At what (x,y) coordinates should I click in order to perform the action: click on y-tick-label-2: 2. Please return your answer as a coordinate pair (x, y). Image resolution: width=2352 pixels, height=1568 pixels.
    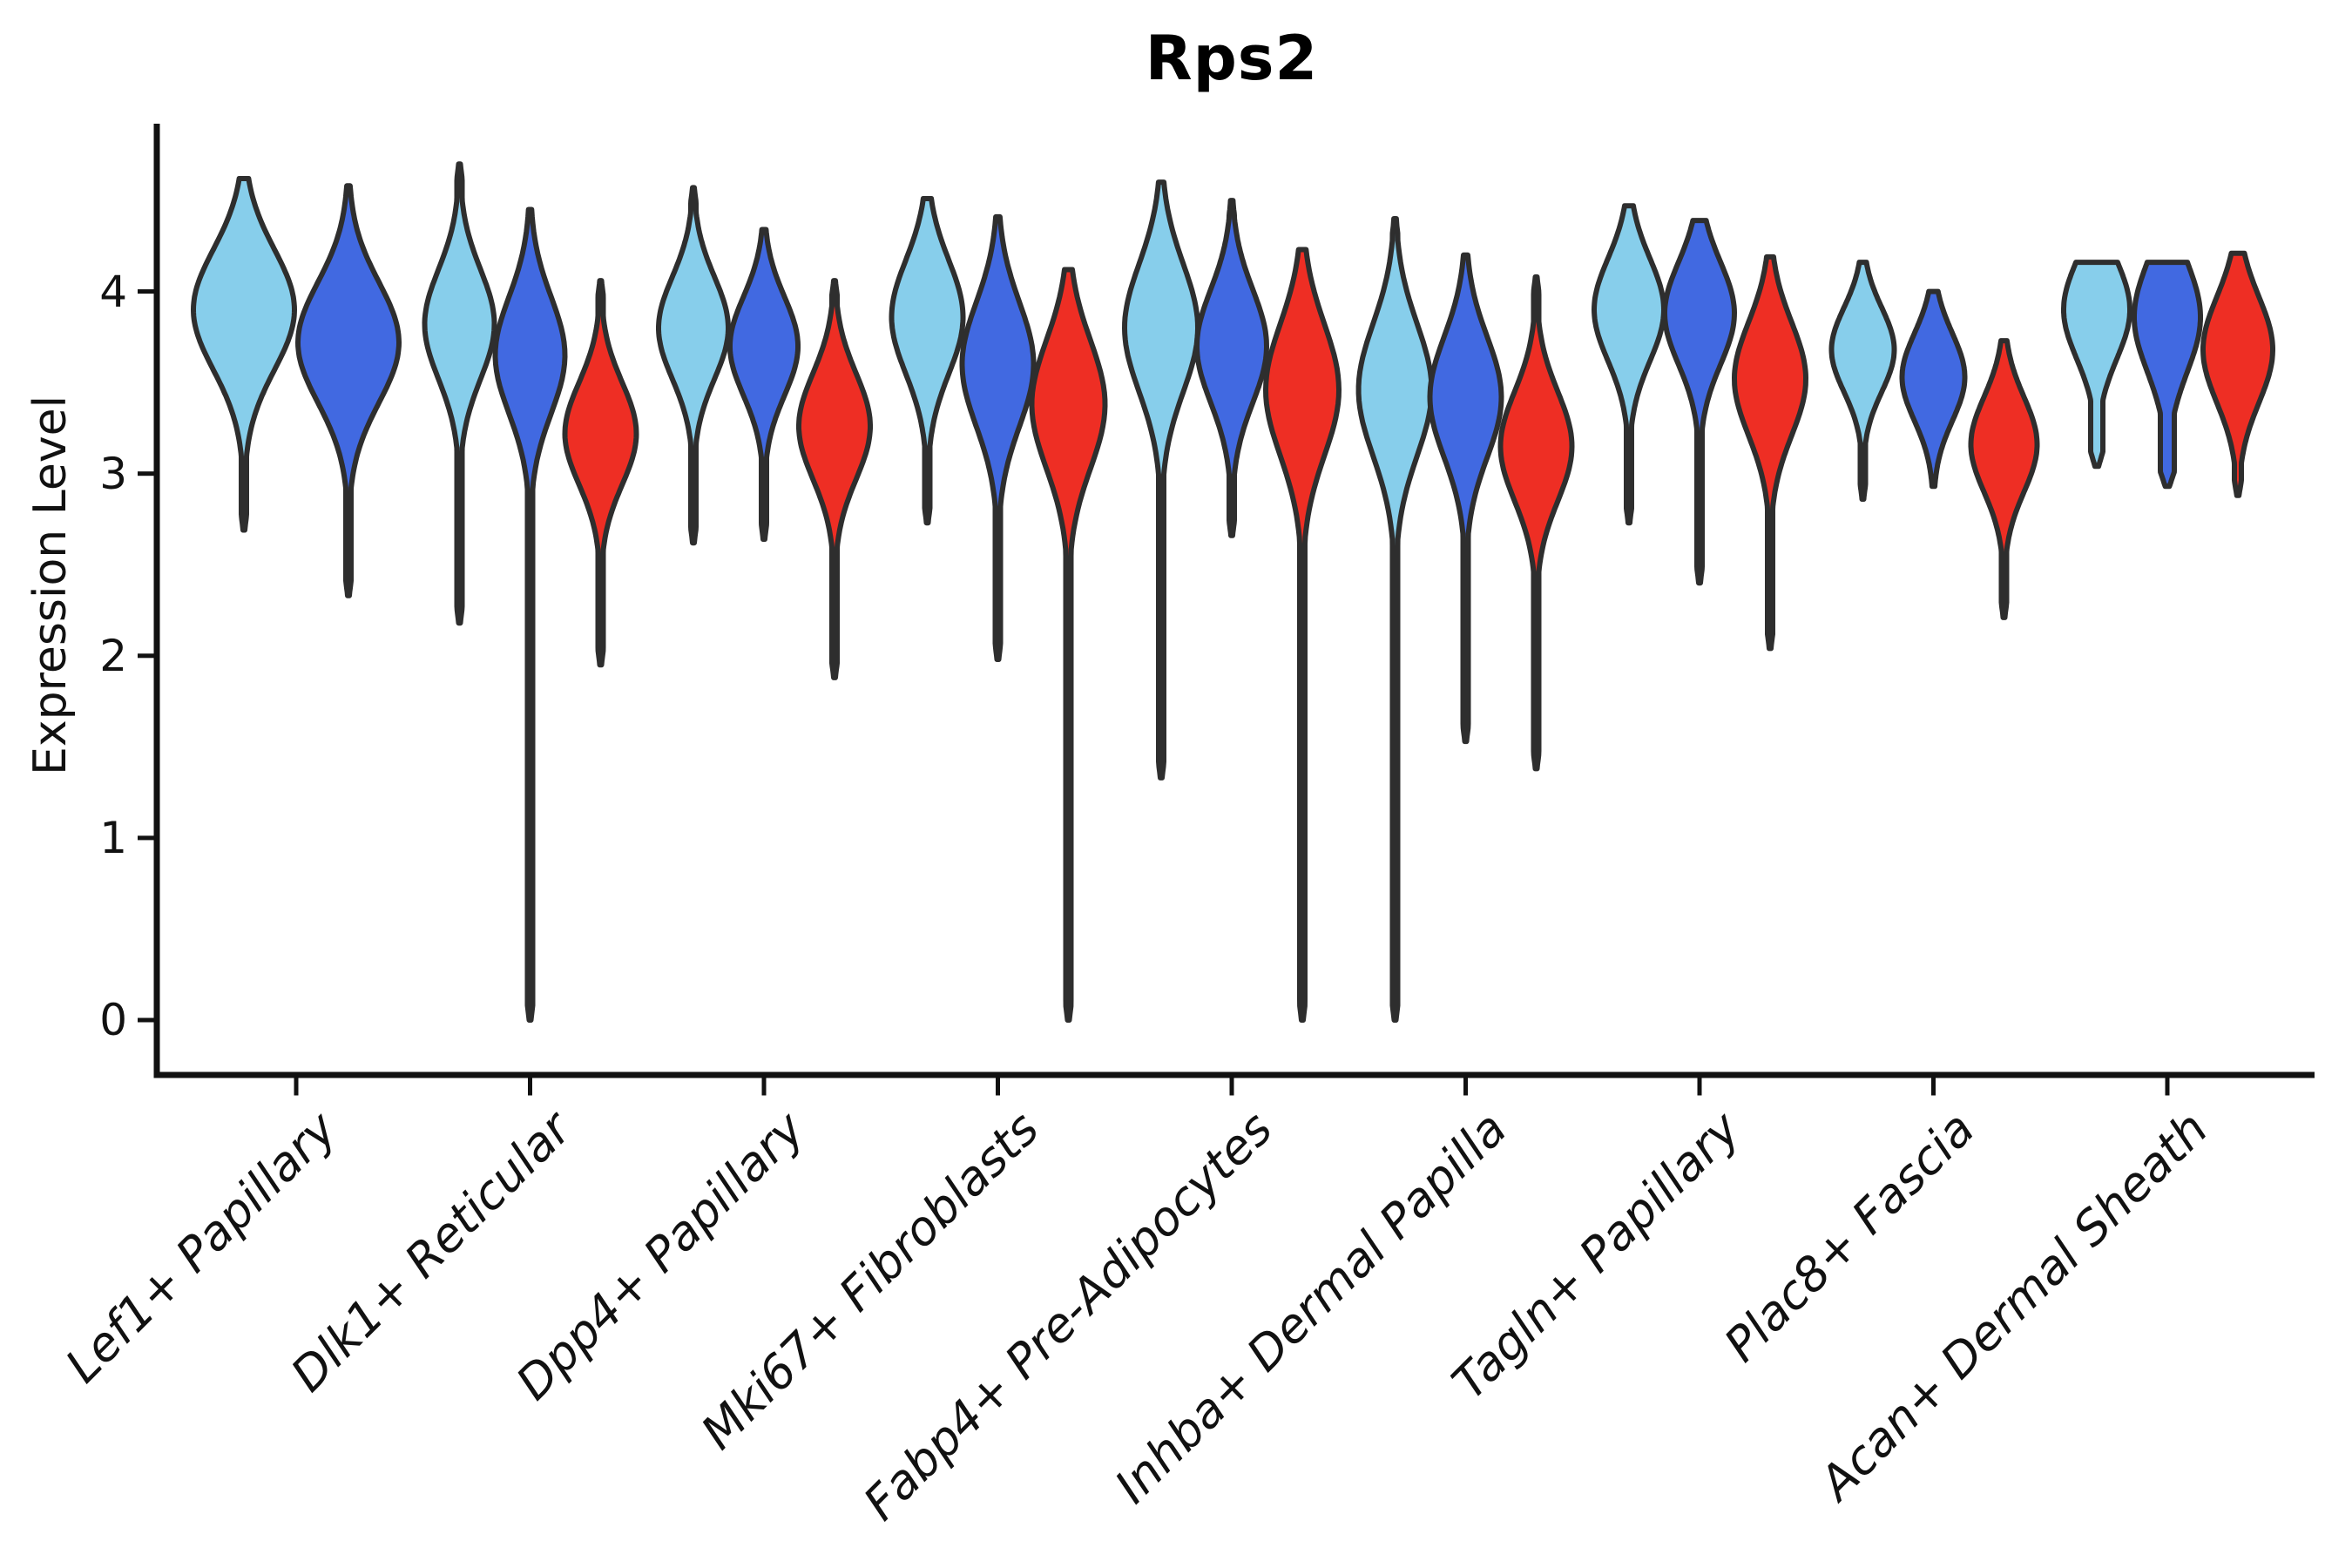
    Looking at the image, I should click on (113, 655).